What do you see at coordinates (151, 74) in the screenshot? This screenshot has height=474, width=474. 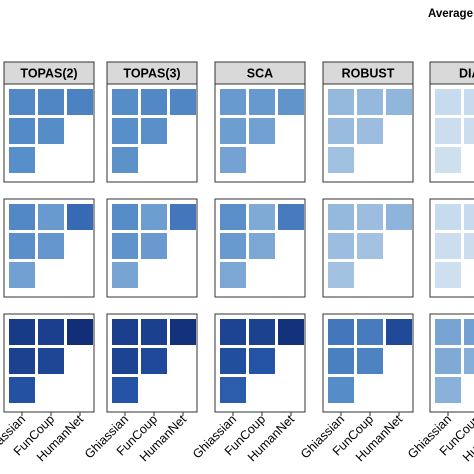 I see `method-label: TOPAS(3)` at bounding box center [151, 74].